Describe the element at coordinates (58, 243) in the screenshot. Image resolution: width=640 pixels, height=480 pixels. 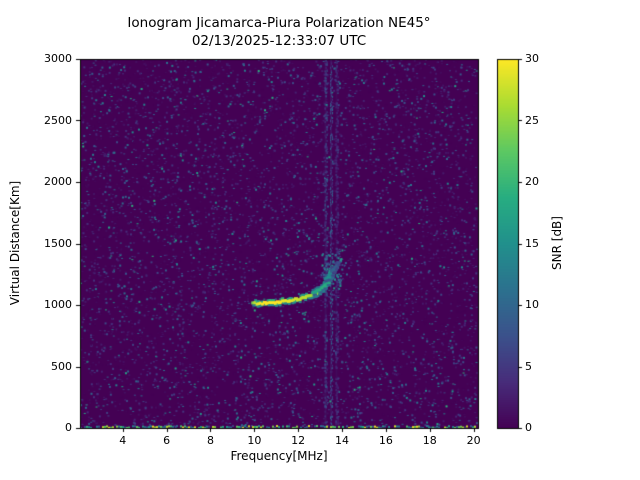
I see `y-tick-label: 1500` at that location.